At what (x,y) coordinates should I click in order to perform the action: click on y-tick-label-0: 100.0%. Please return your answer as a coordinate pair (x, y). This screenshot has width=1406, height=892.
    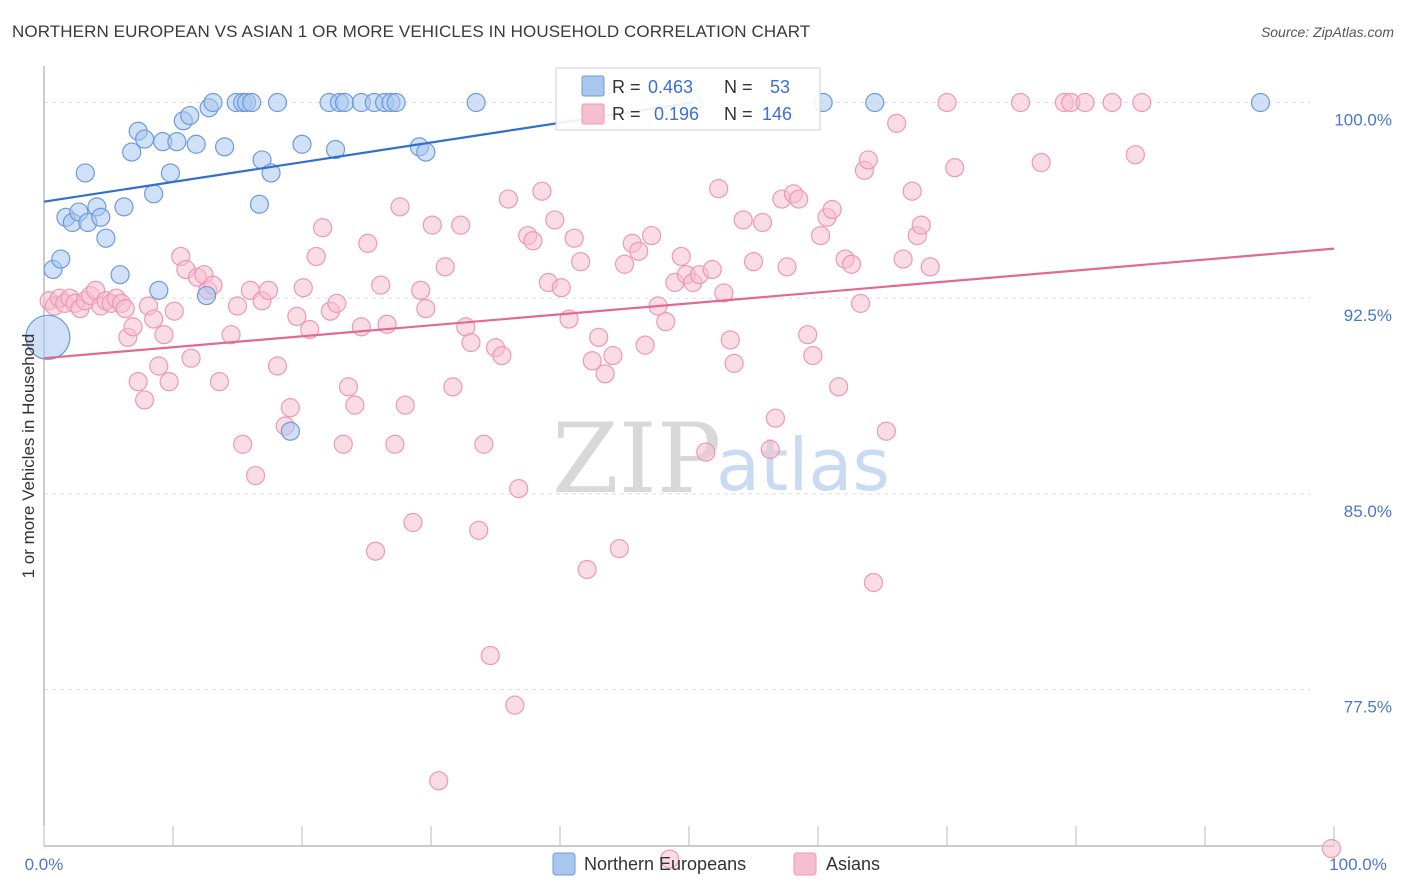
    Looking at the image, I should click on (1363, 120).